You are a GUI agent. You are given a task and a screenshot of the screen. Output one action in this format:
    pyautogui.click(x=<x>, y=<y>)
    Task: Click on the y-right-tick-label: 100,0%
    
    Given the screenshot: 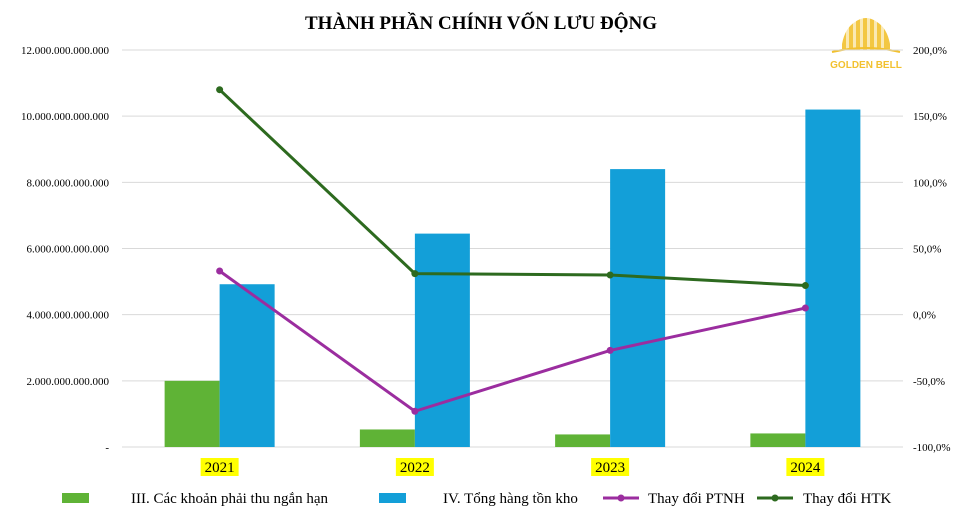 What is the action you would take?
    pyautogui.click(x=930, y=183)
    